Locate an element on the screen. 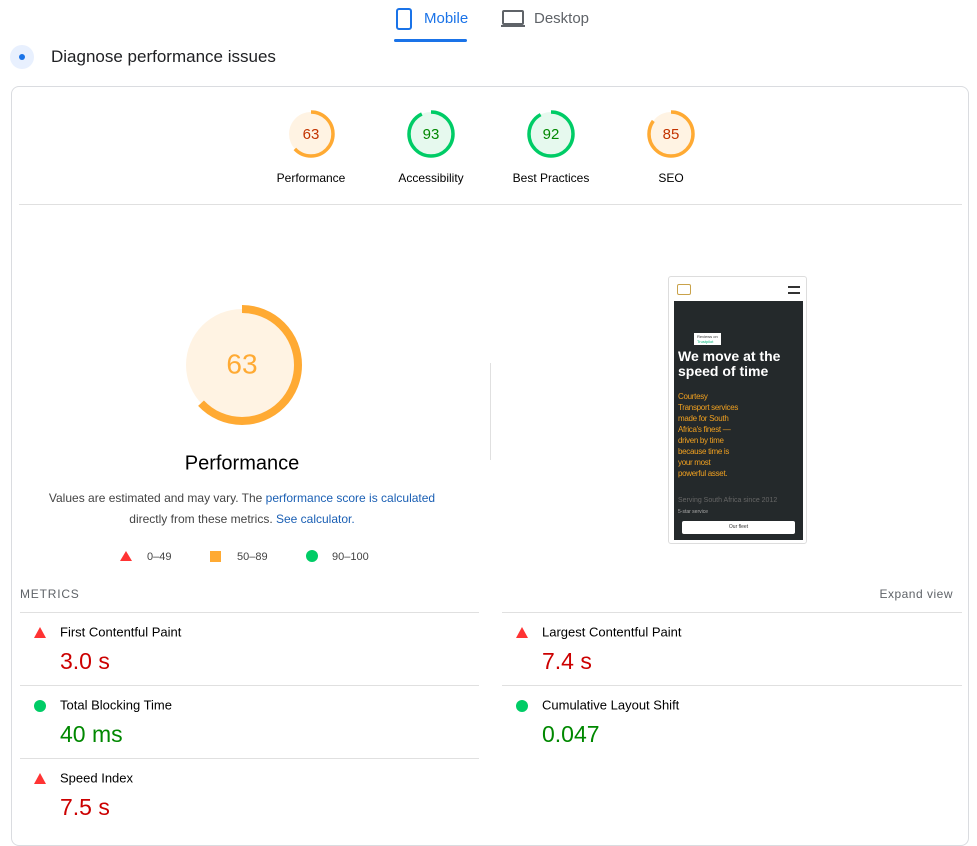 The image size is (977, 846). tab-desktop: Desktop is located at coordinates (562, 18).